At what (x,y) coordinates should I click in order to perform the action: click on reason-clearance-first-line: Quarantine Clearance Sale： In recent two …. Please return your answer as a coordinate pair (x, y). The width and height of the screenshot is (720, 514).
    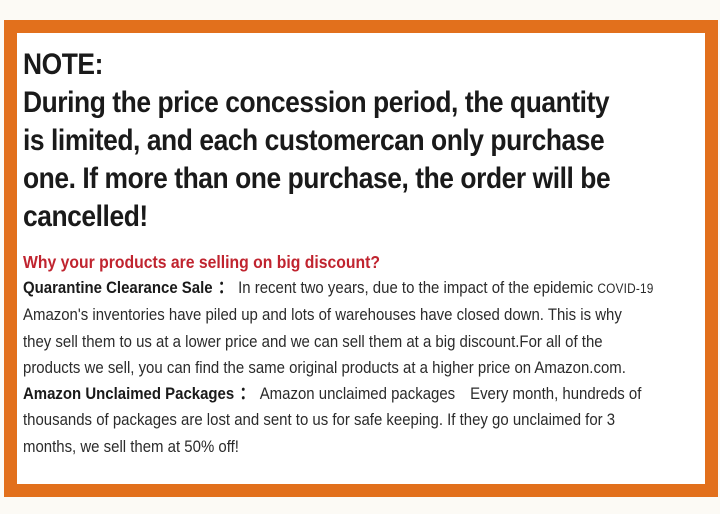
    Looking at the image, I should click on (338, 288).